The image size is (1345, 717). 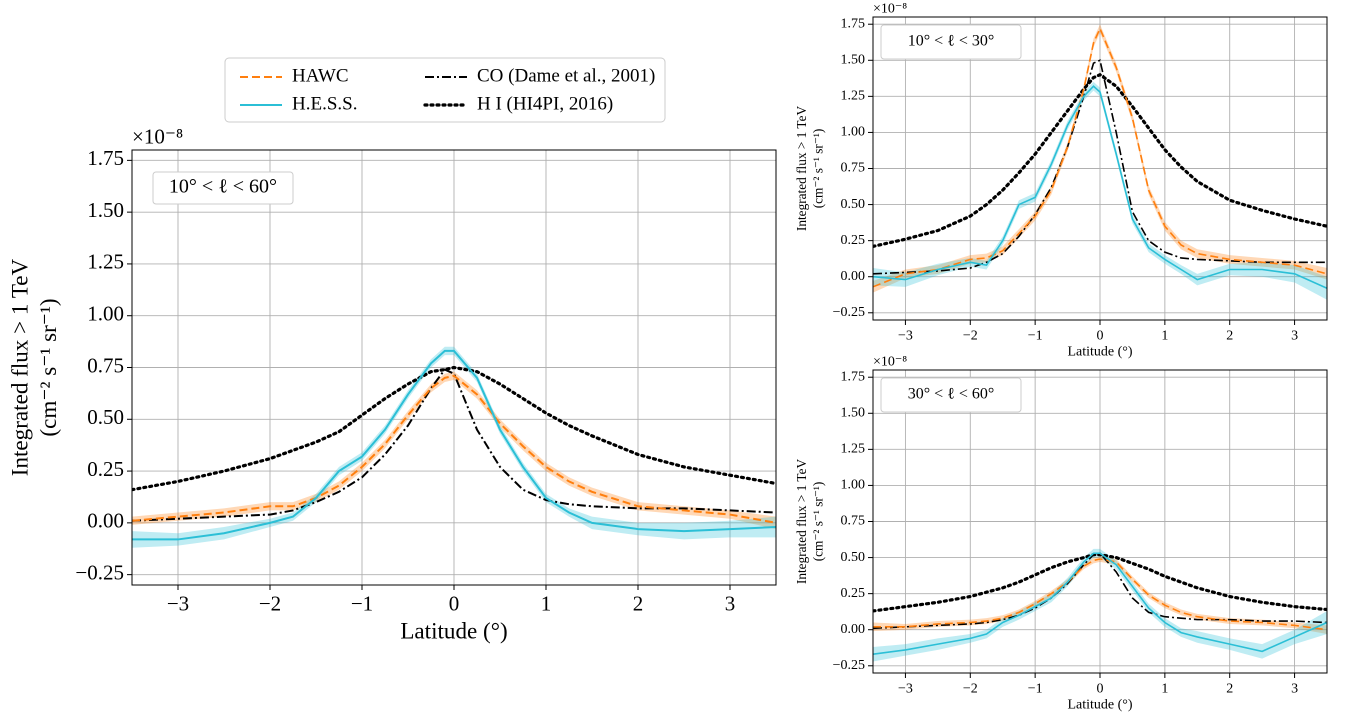 I want to click on legend-label: H I (HI4PI, 2016), so click(x=545, y=103).